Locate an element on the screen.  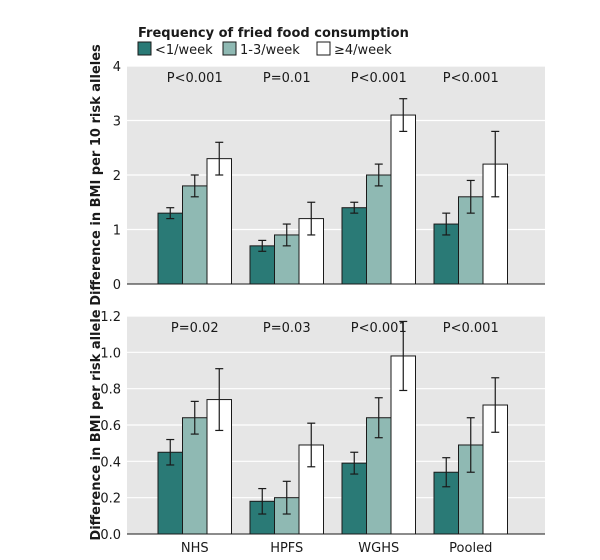
y-tick-label: 2 is located at coordinates (117, 176).